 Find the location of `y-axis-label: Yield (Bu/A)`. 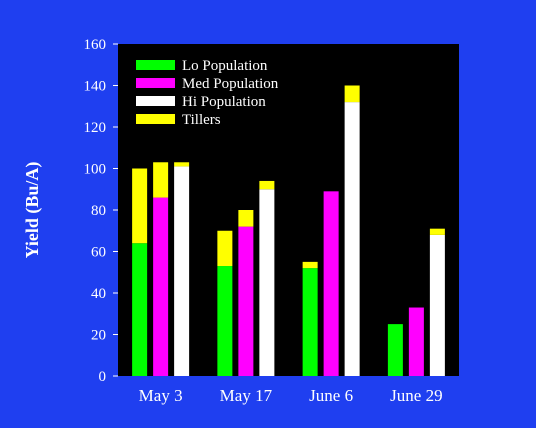

y-axis-label: Yield (Bu/A) is located at coordinates (32, 210).